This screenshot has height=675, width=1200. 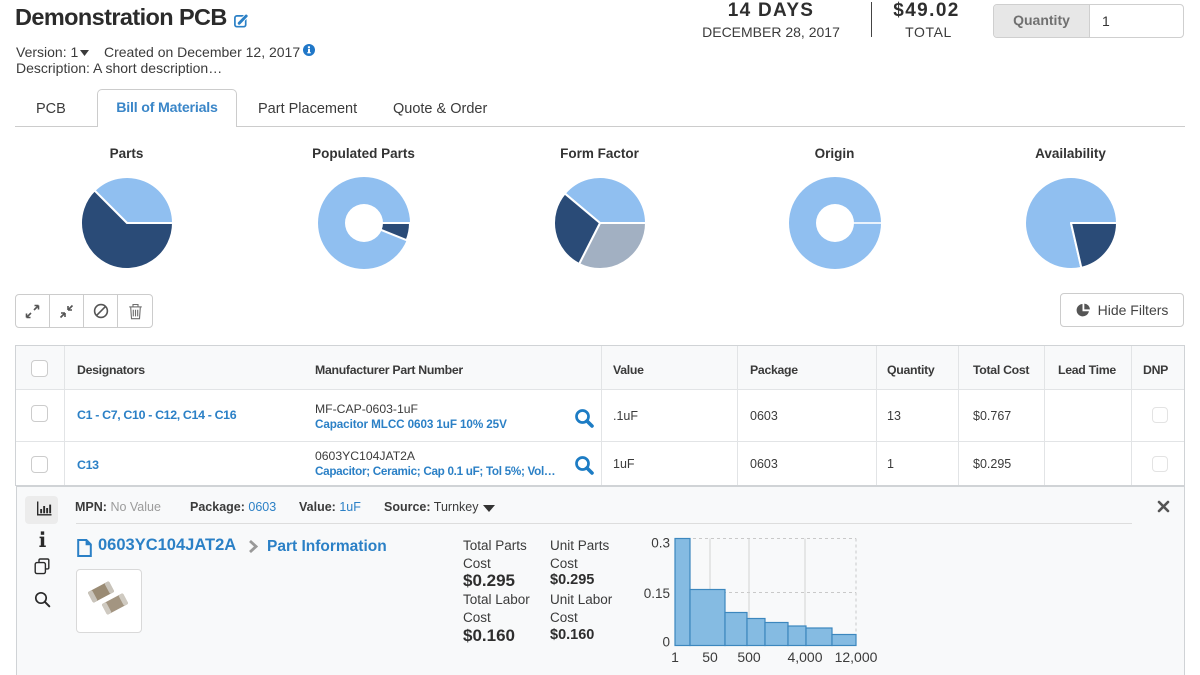 What do you see at coordinates (660, 543) in the screenshot?
I see `svg-text: 0.3` at bounding box center [660, 543].